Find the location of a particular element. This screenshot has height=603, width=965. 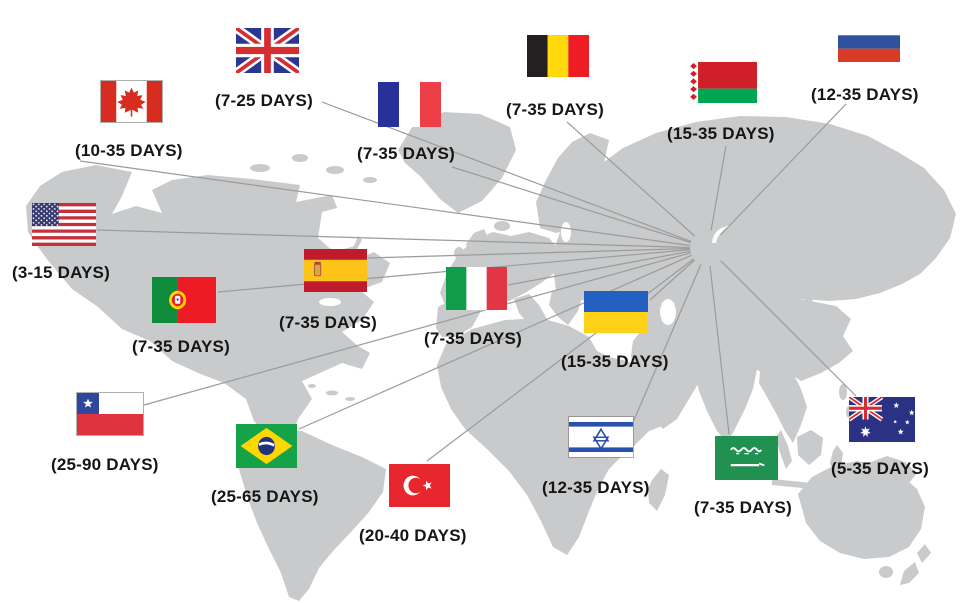

brazil-days-label: (25-65 DAYS) is located at coordinates (265, 496).